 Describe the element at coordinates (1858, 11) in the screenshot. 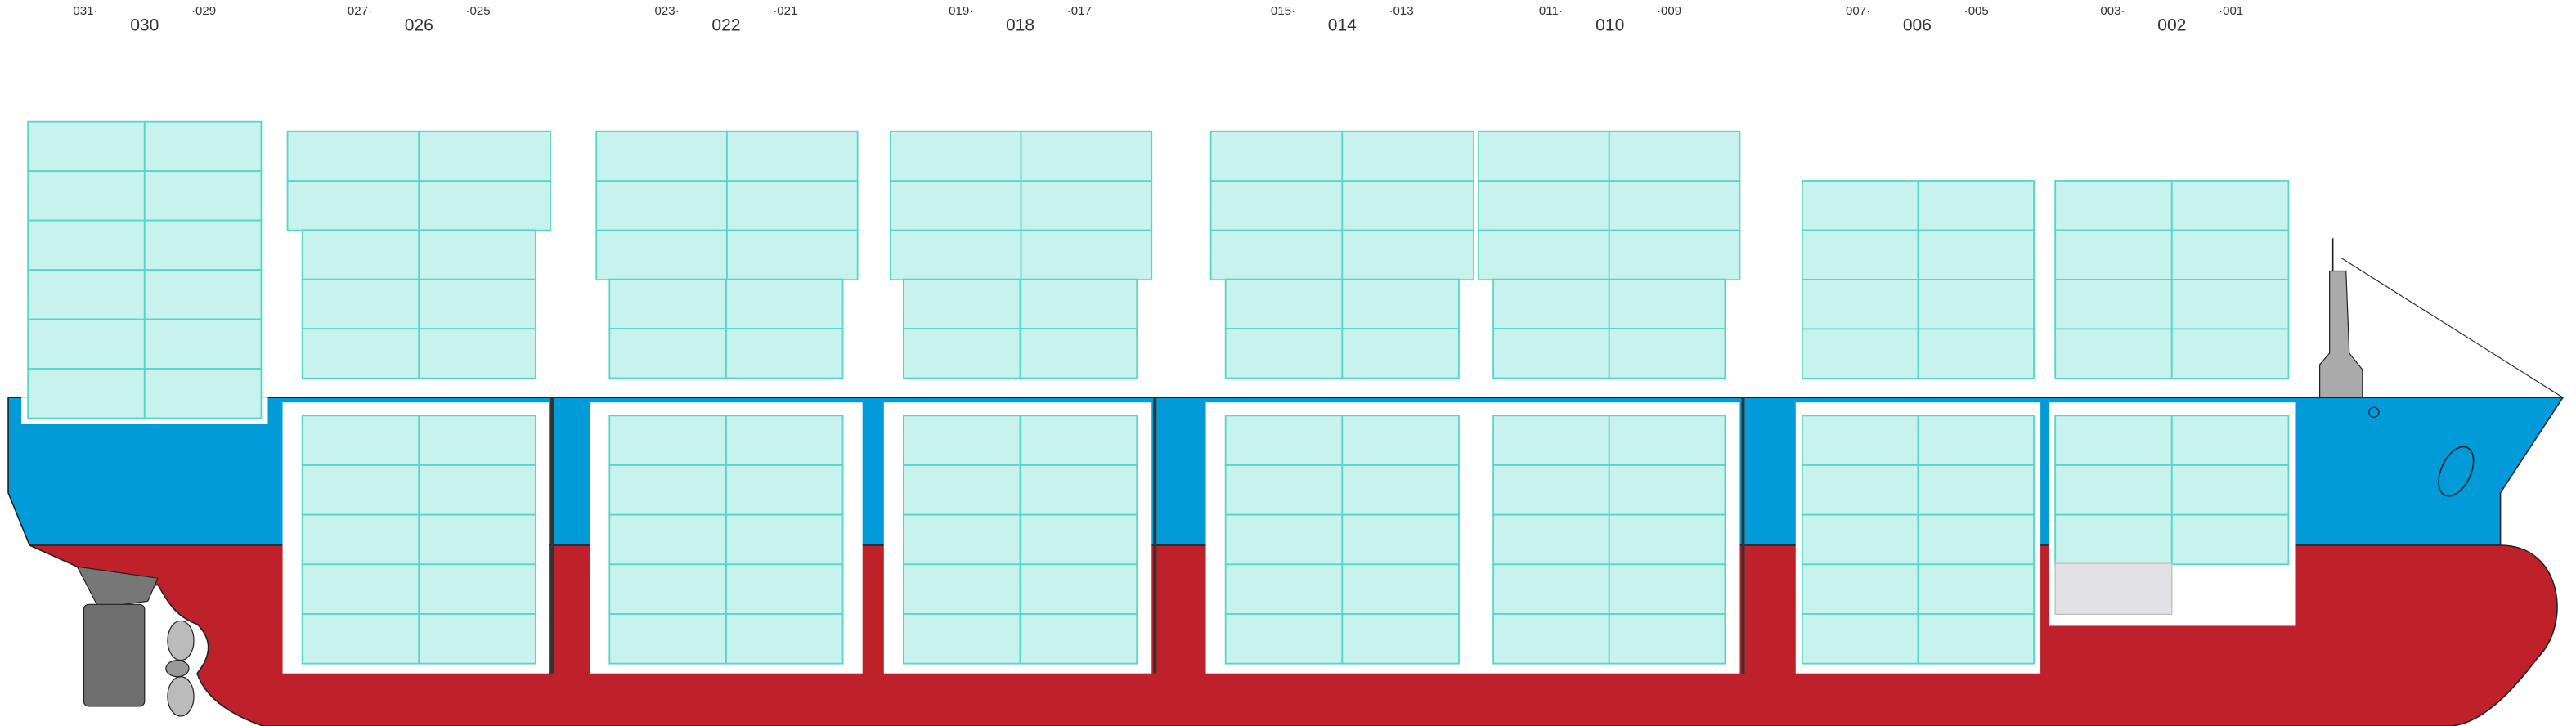

I see `bay-left: 007·` at that location.